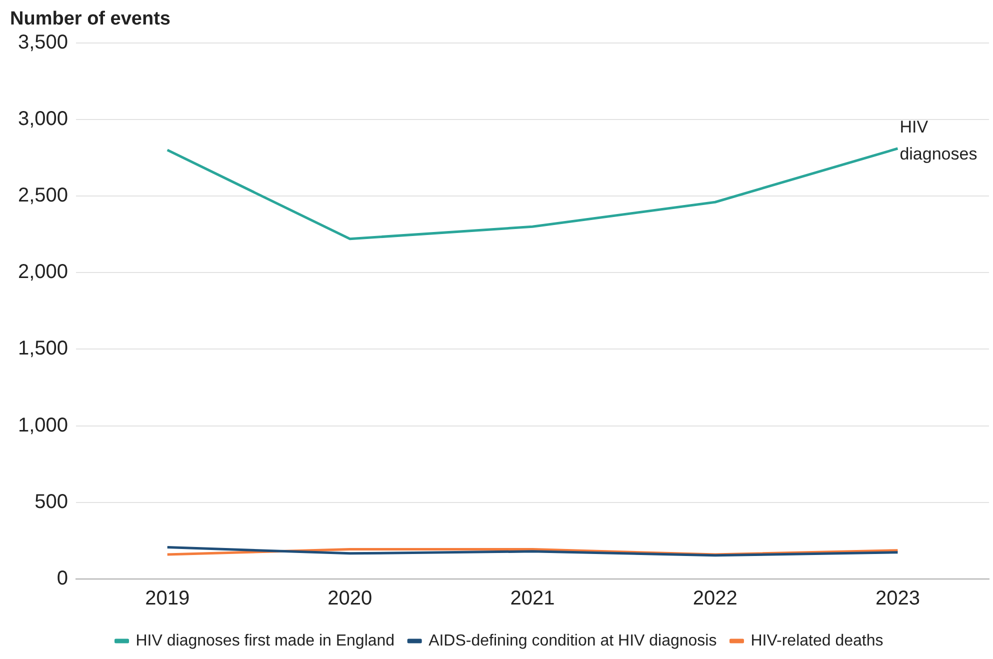 The height and width of the screenshot is (659, 993). I want to click on x-tick-label: 2020, so click(350, 599).